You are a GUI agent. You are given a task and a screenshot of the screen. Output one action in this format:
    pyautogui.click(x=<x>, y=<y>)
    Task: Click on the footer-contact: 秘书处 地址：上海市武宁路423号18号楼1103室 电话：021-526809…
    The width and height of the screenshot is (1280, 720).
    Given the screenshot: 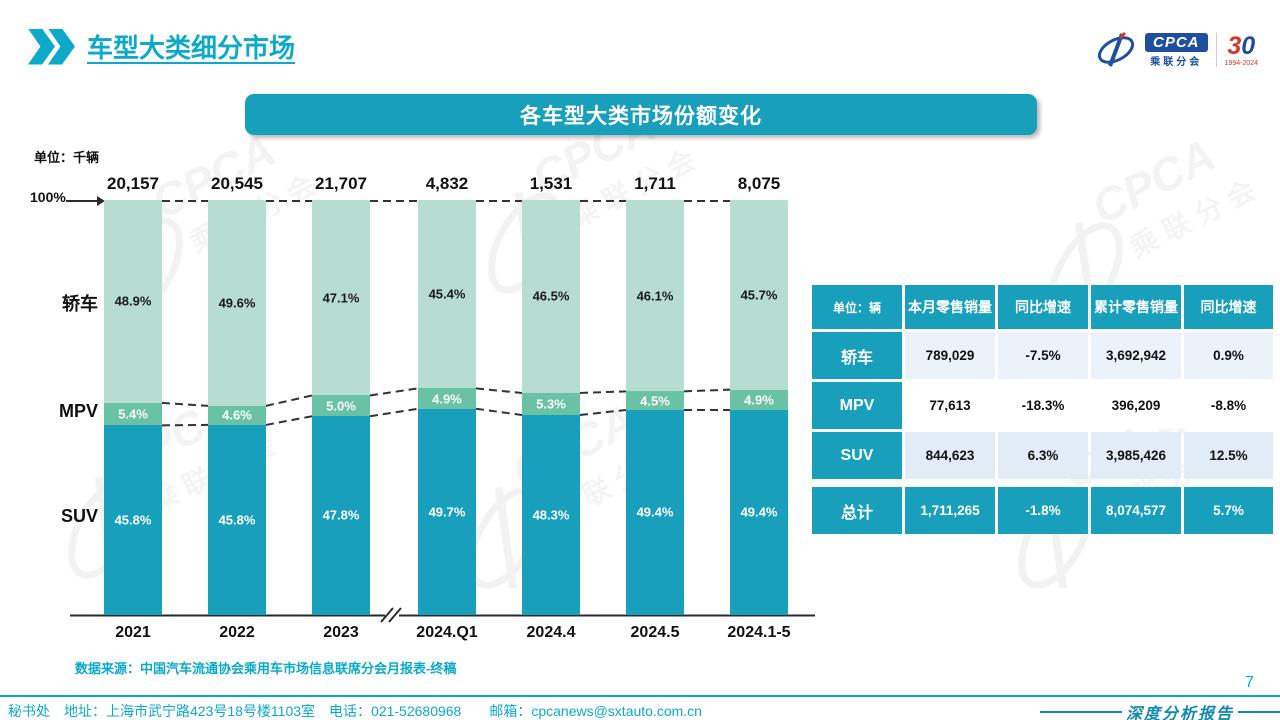 What is the action you would take?
    pyautogui.click(x=355, y=711)
    